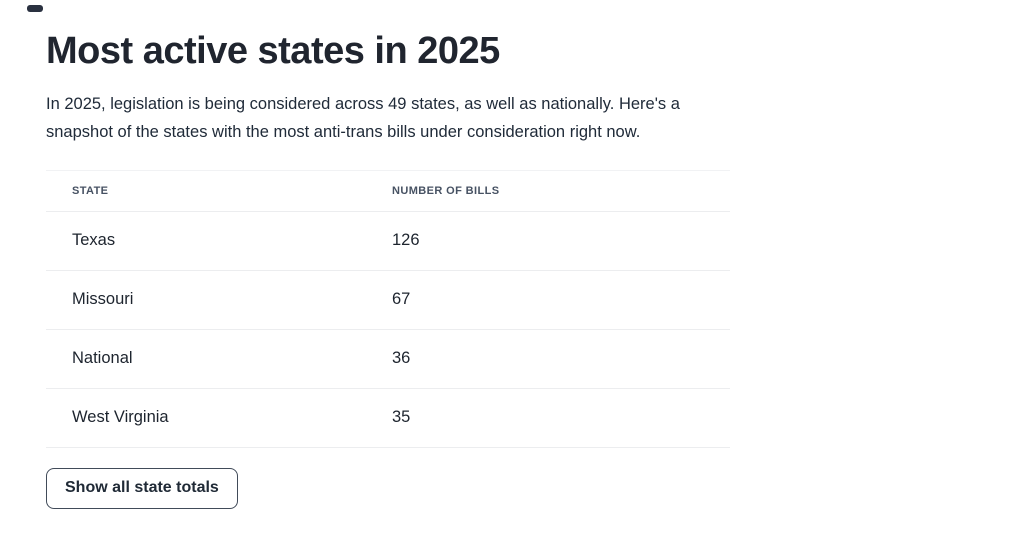 The height and width of the screenshot is (534, 1024). Describe the element at coordinates (35, 8) in the screenshot. I see `top-left-artifact-mark` at that location.